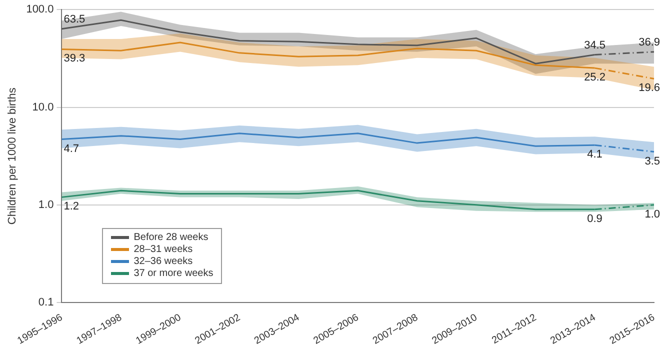 The width and height of the screenshot is (663, 350). Describe the element at coordinates (595, 78) in the screenshot. I see `data-label: 25.2` at that location.